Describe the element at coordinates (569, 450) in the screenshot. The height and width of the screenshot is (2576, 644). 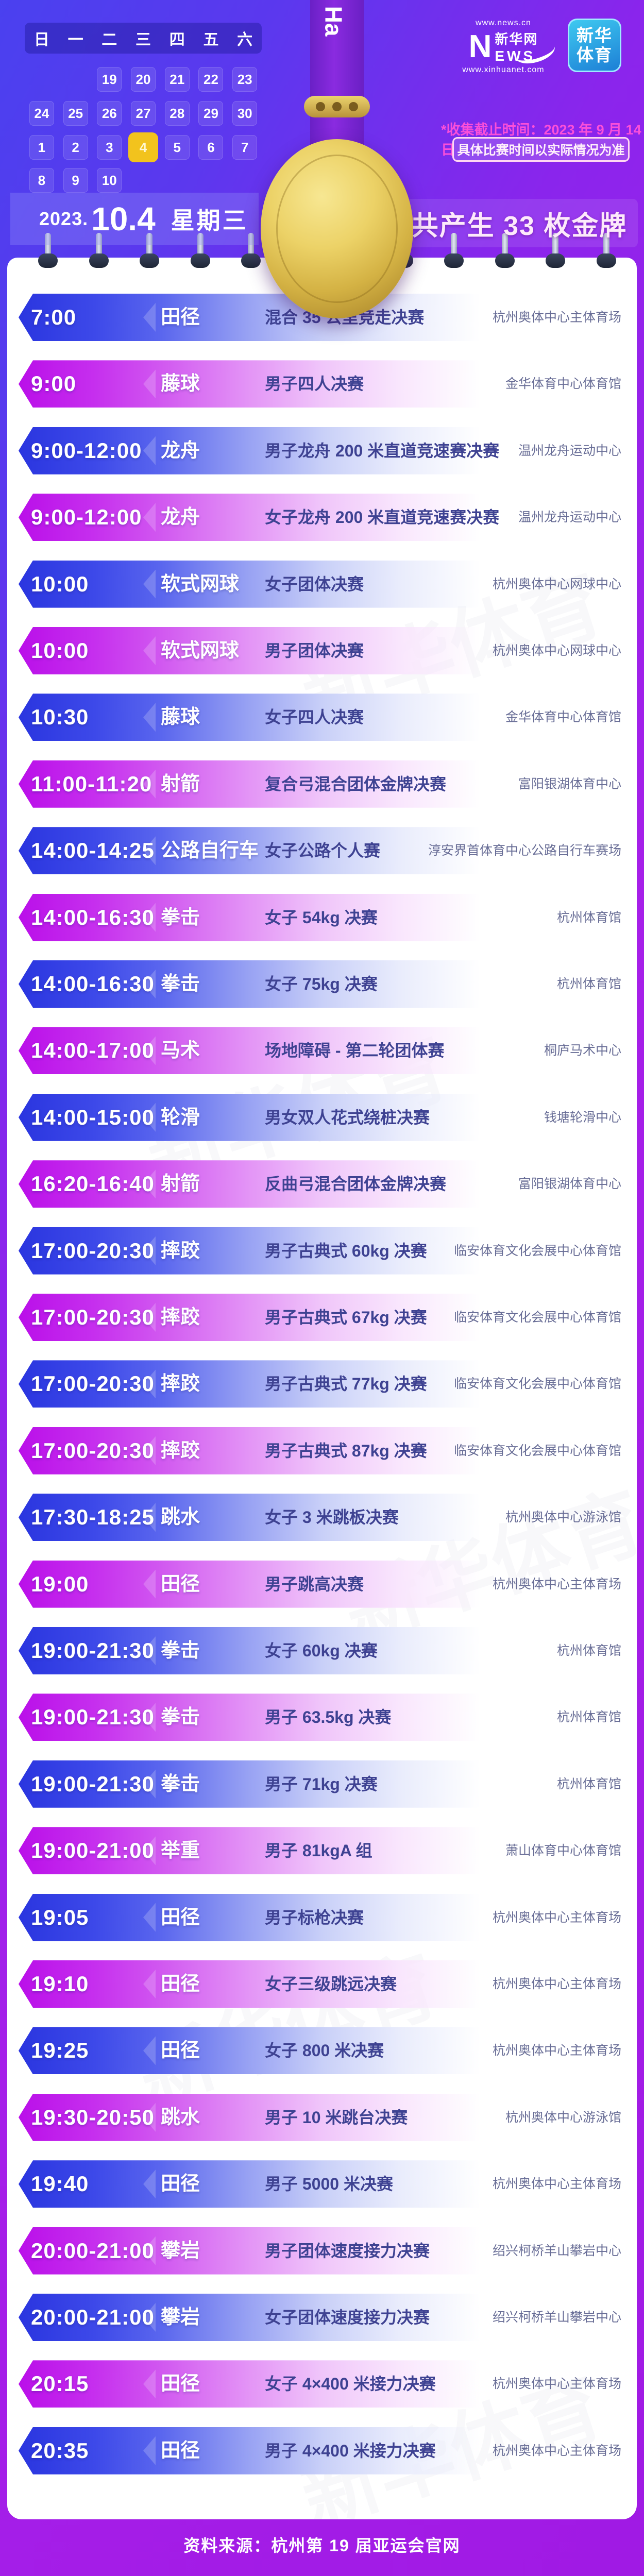
I see `venue-name: 温州龙舟运动中心` at that location.